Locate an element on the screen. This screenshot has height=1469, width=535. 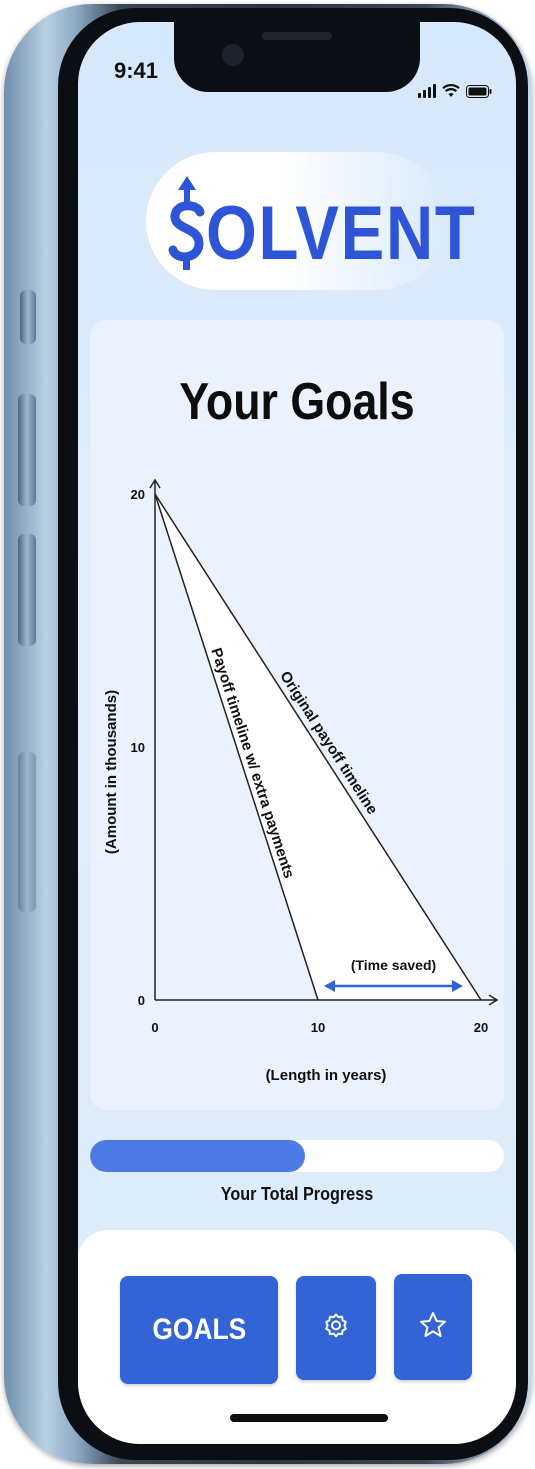
time-saved-arrowhead-right is located at coordinates (457, 986).